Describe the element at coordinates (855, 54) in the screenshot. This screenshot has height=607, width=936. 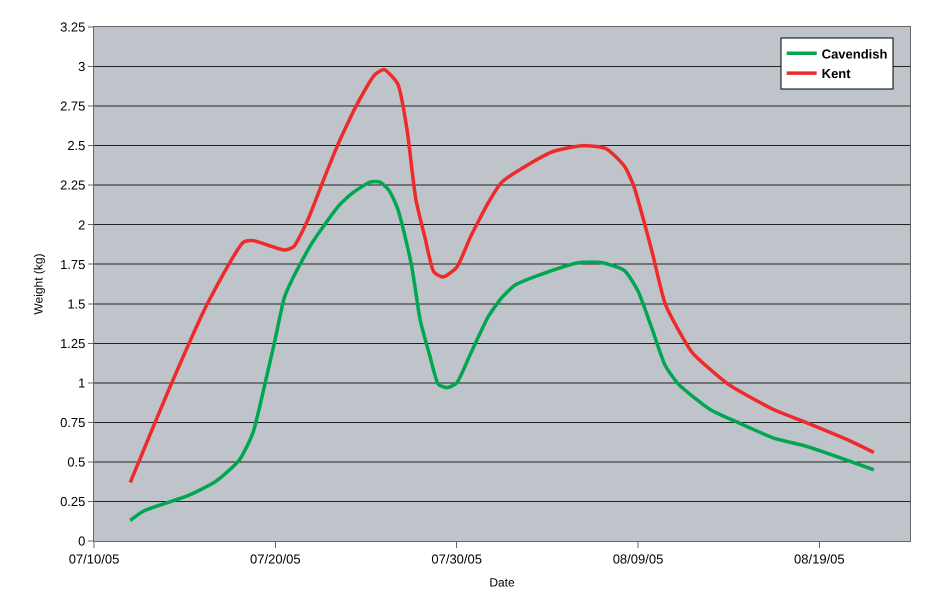
I see `legend-label: Cavendish` at that location.